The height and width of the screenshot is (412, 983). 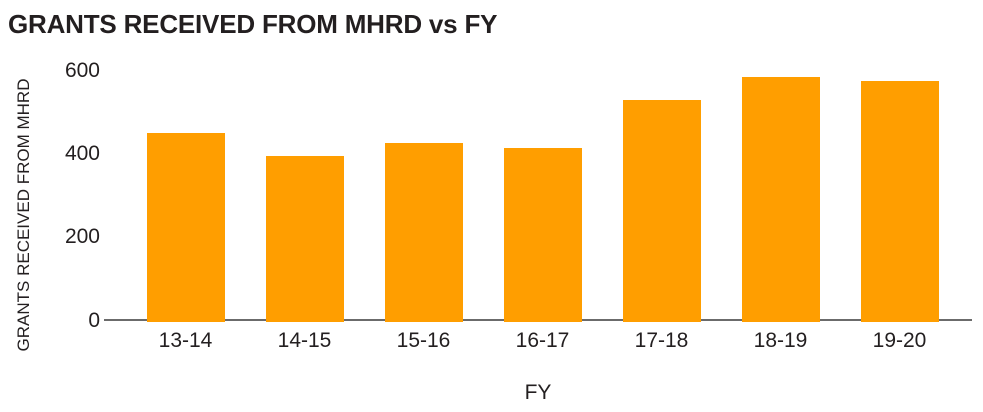 What do you see at coordinates (661, 340) in the screenshot?
I see `x-tick-label: 17-18` at bounding box center [661, 340].